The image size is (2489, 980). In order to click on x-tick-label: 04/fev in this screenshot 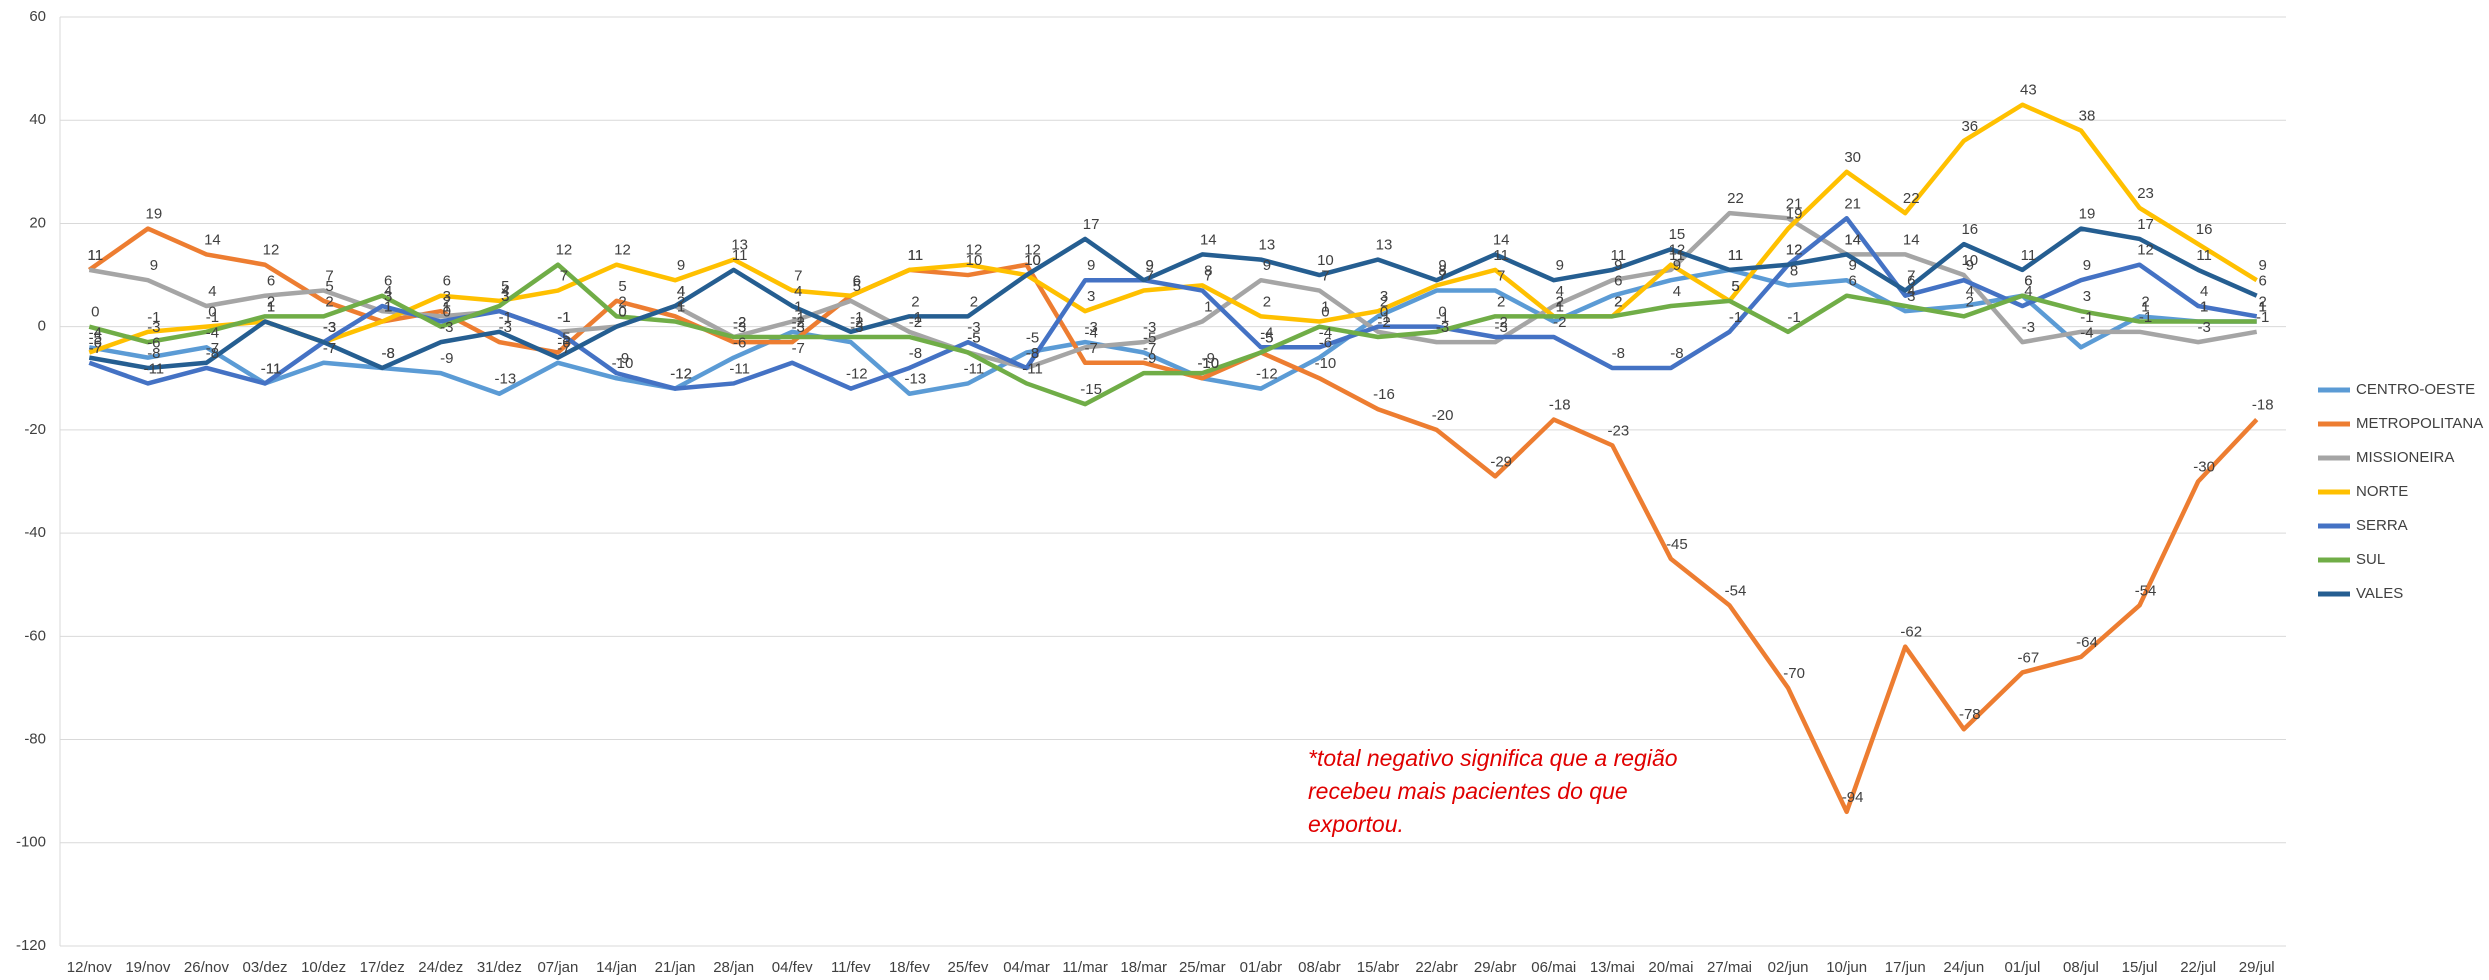, I will do `click(792, 967)`.